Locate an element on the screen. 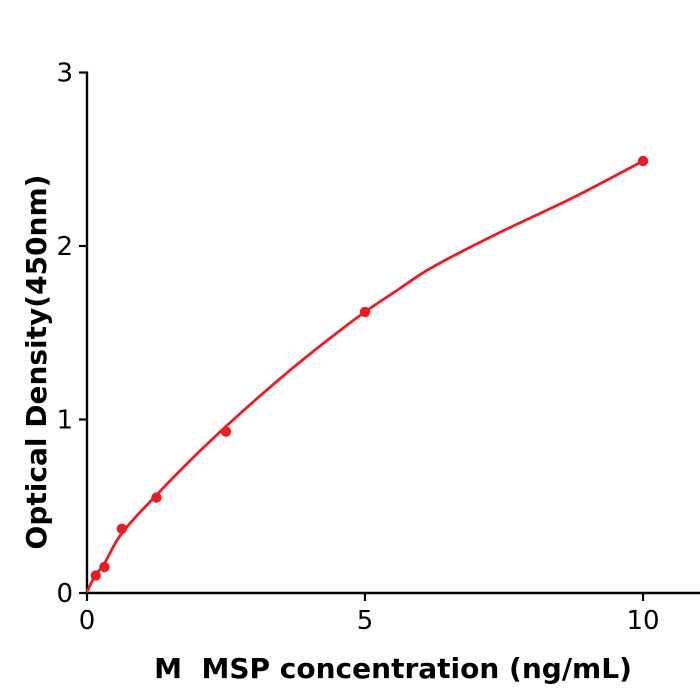 The width and height of the screenshot is (700, 700). x-axis-title: M MSP concentration (ng/mL) is located at coordinates (393, 668).